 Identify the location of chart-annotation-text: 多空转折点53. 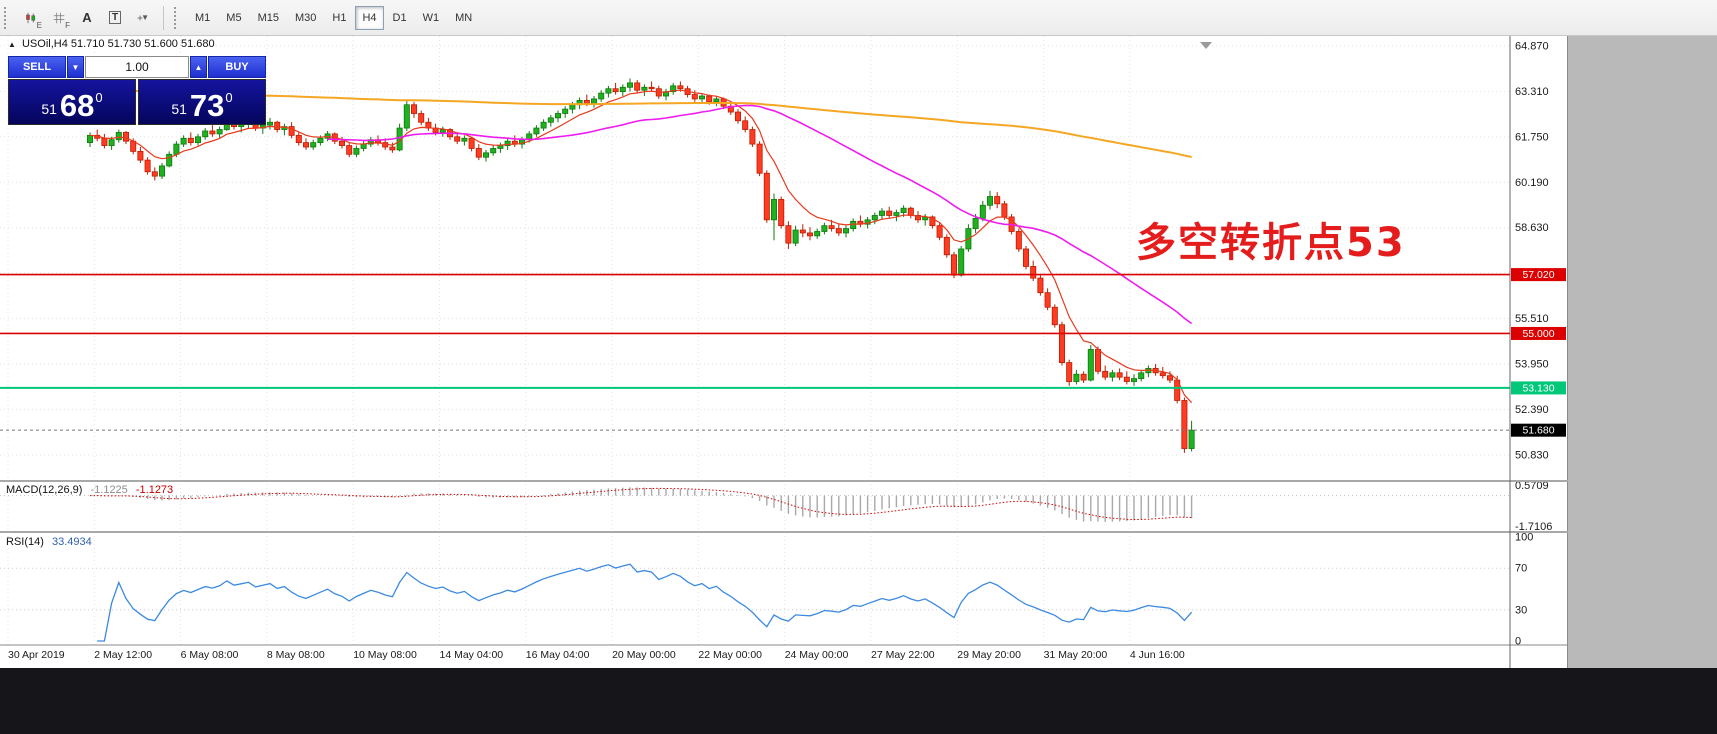
(1271, 243).